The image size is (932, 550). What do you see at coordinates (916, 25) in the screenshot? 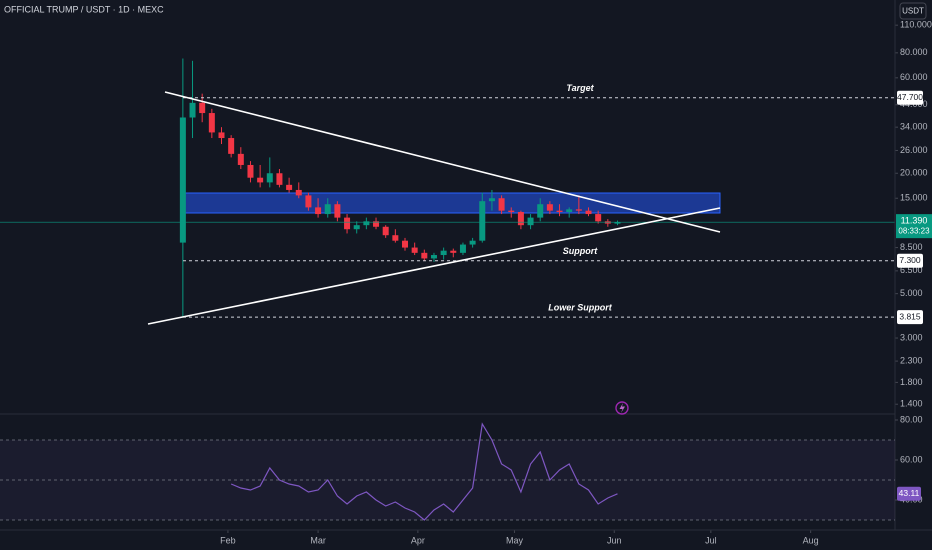
I see `y-tick-label: 110.000` at bounding box center [916, 25].